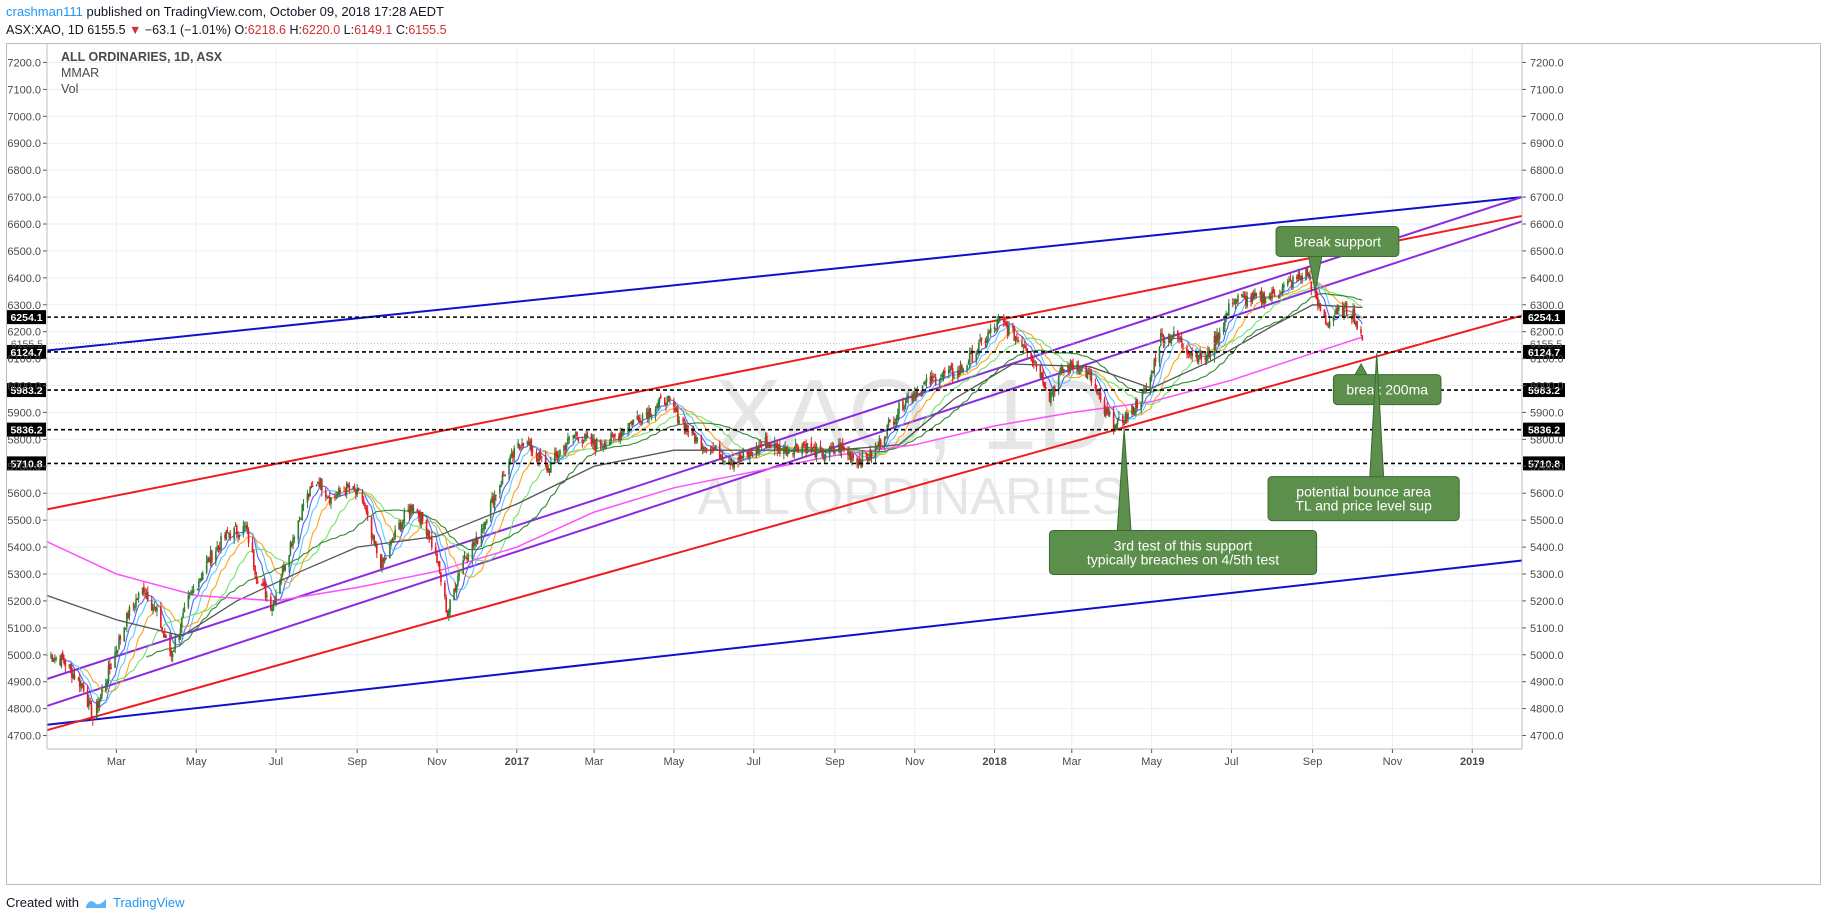  Describe the element at coordinates (80, 73) in the screenshot. I see `legend-indicator-mmar: MMAR` at that location.